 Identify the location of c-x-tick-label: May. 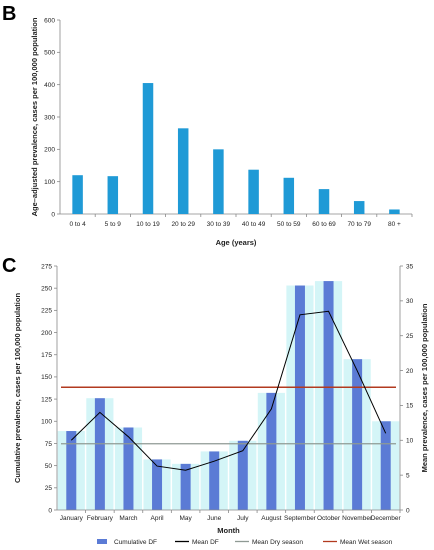
(185, 518).